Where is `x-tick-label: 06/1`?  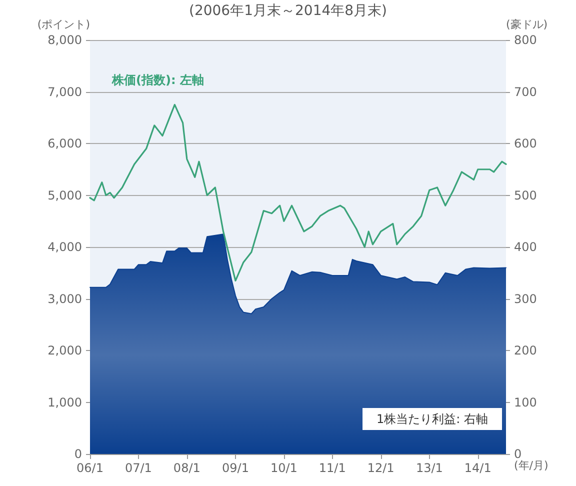 x-tick-label: 06/1 is located at coordinates (90, 468).